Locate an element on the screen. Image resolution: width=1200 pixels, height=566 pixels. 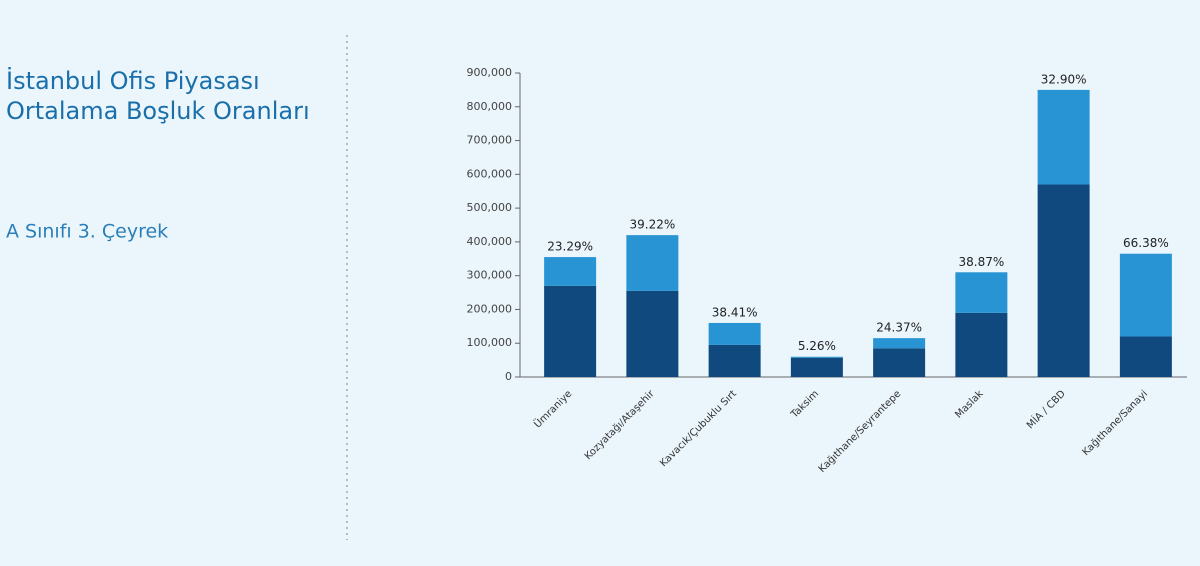
y-tick-label: 800,000 is located at coordinates (490, 106).